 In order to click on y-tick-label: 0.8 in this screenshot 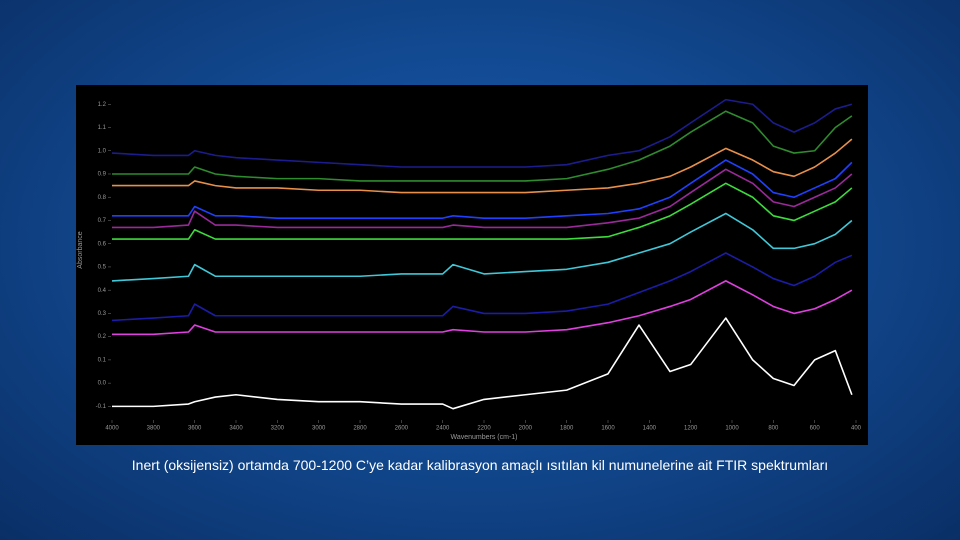, I will do `click(102, 198)`.